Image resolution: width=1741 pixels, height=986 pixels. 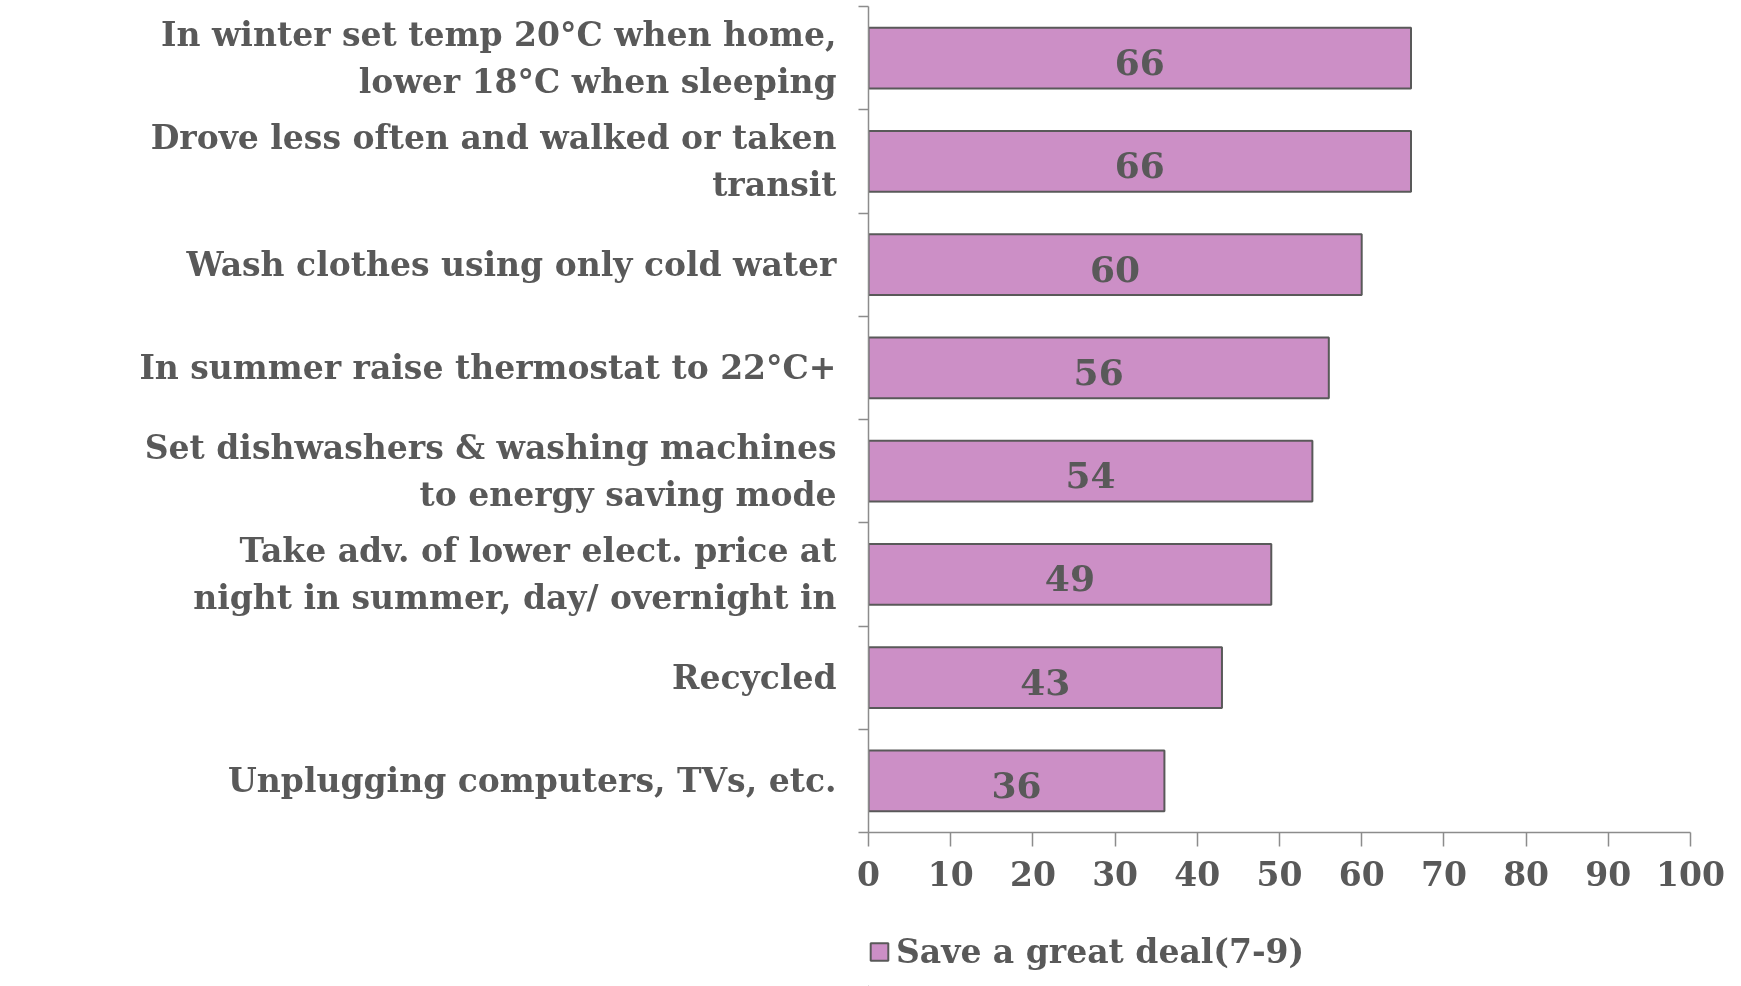 I want to click on y-tick-label: Recycled, so click(x=754, y=678).